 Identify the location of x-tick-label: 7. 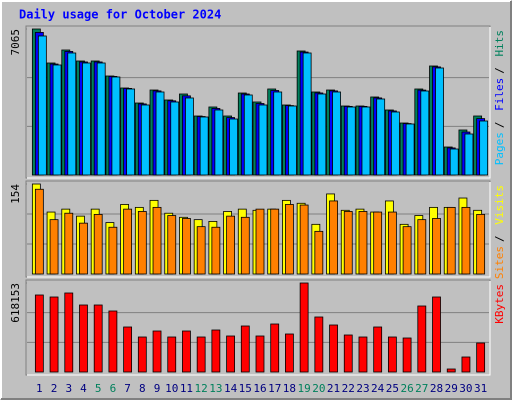
(127, 388).